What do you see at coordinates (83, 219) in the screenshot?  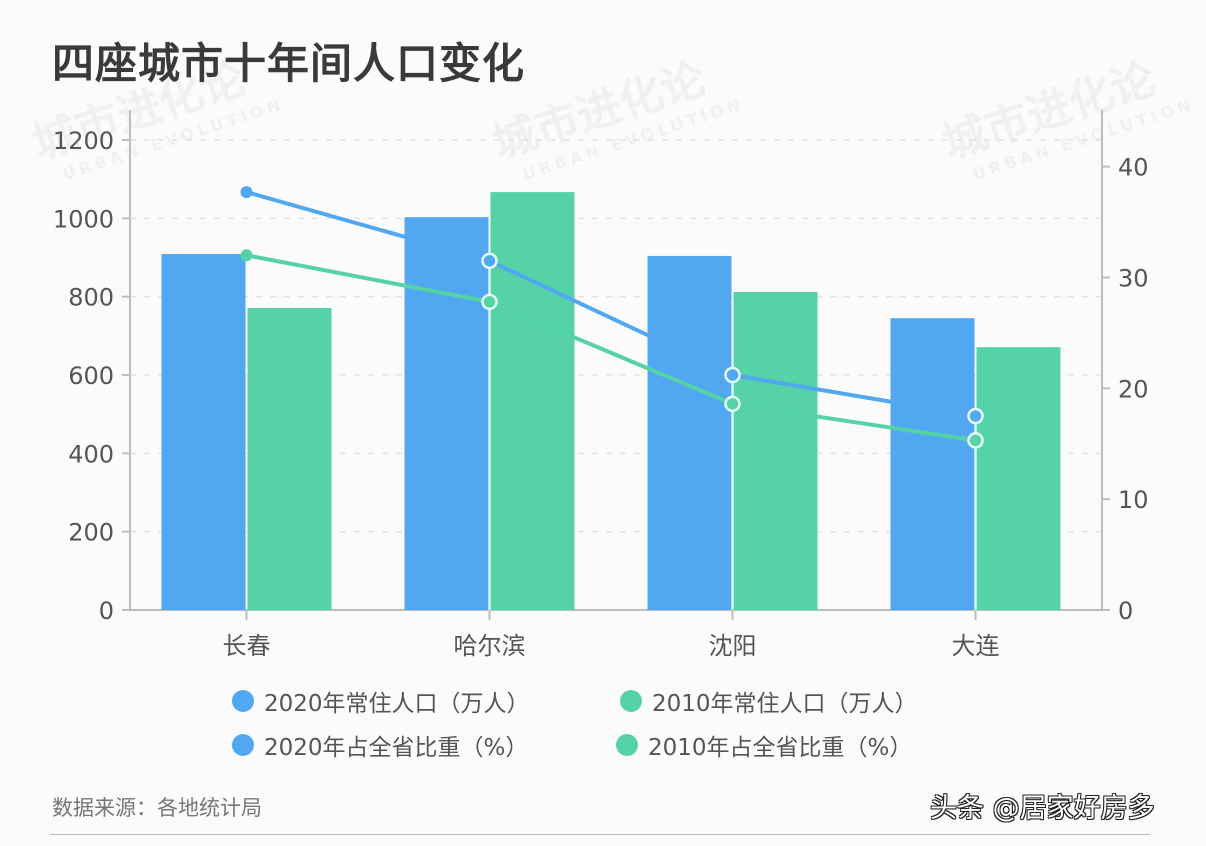 I see `left-axis-tick-label: 1000` at bounding box center [83, 219].